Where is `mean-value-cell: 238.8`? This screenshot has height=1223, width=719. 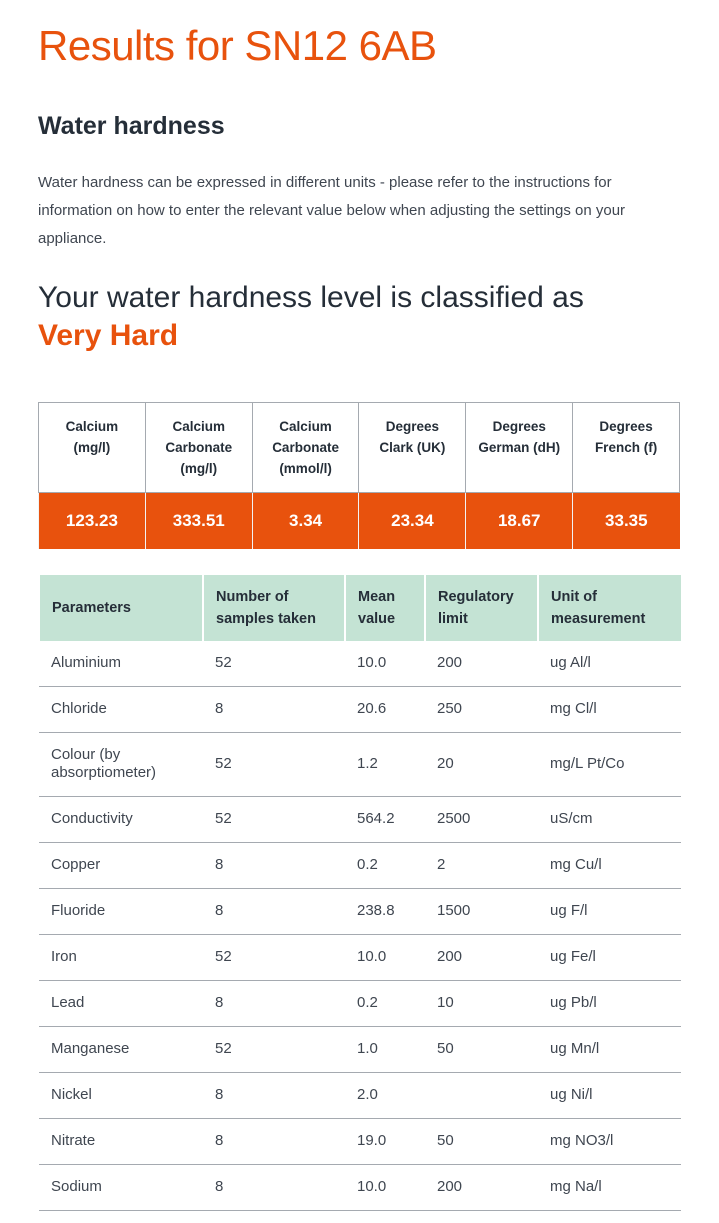 mean-value-cell: 238.8 is located at coordinates (385, 912).